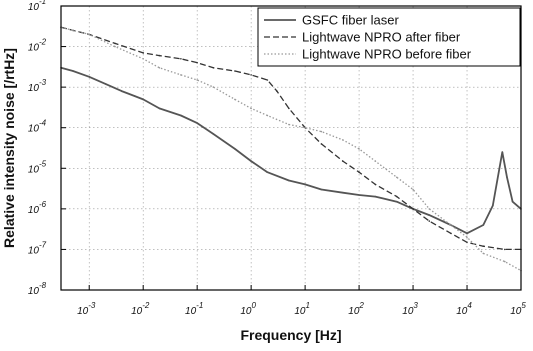  I want to click on x-tick-label: 10⁴, so click(464, 309).